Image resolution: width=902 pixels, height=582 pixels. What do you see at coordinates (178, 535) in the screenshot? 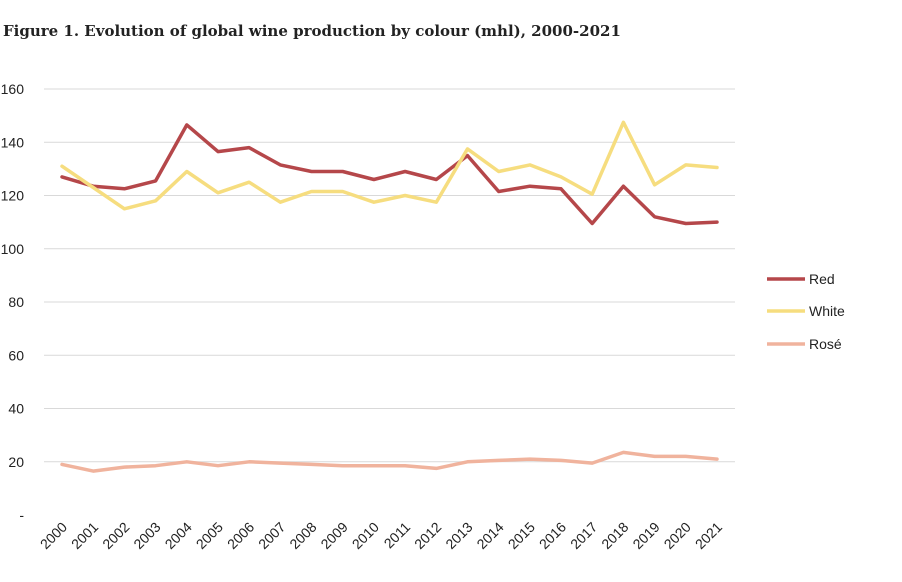
I see `x-tick-label: 2004` at bounding box center [178, 535].